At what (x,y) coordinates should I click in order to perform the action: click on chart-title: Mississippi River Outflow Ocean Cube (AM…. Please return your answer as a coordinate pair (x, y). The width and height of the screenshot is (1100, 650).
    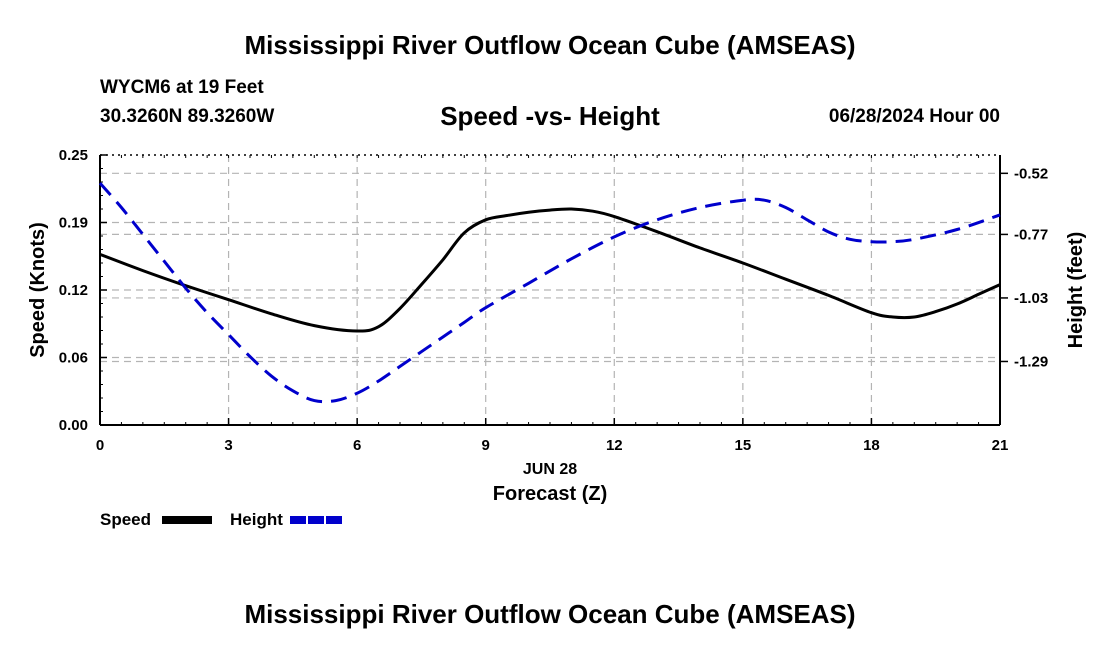
    Looking at the image, I should click on (550, 45).